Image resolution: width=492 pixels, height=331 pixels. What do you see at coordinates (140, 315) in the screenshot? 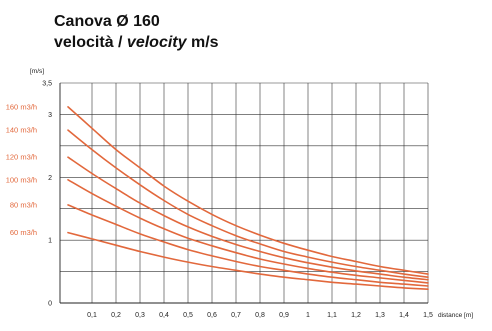
I see `x-tick-label-2: 0,3` at bounding box center [140, 315].